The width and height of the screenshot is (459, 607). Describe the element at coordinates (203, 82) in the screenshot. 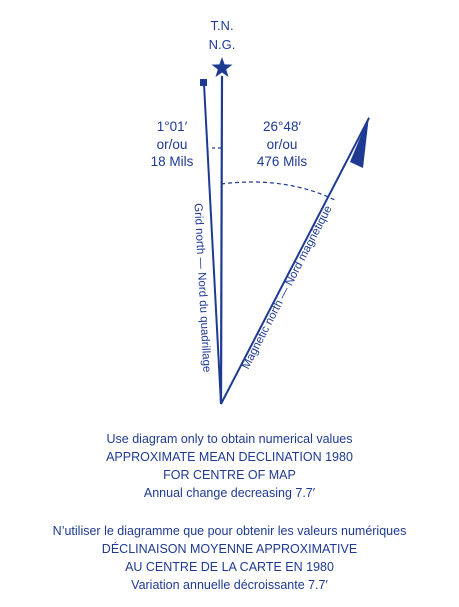

I see `square-marker-icon` at that location.